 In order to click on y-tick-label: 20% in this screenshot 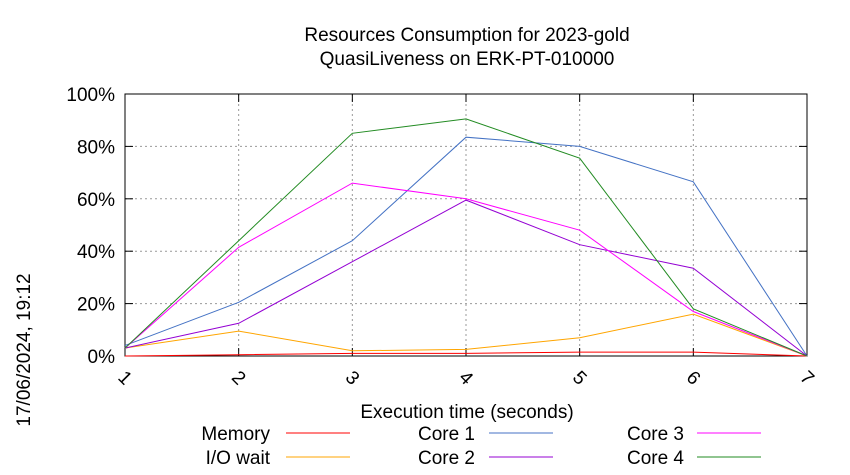, I will do `click(96, 305)`.